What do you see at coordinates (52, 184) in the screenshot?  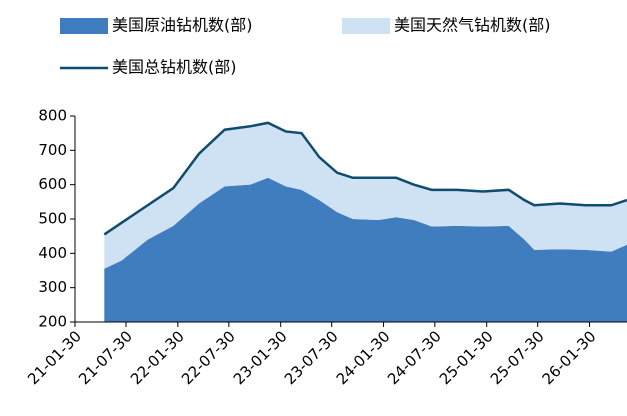 I see `y-tick-label: 600` at bounding box center [52, 184].